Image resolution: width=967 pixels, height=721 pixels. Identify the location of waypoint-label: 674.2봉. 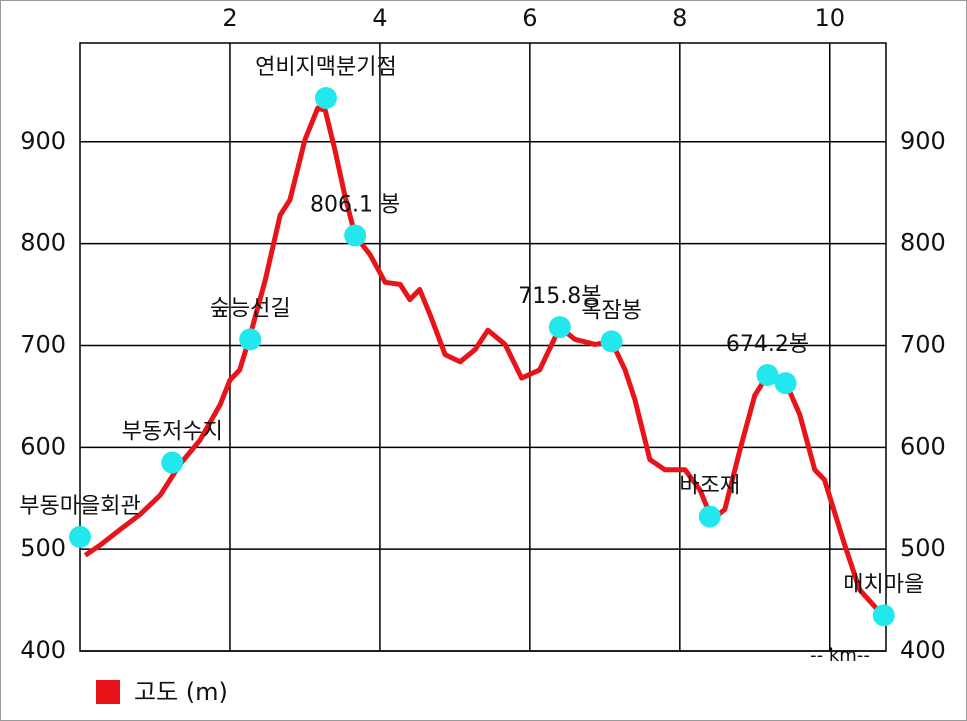
(767, 344).